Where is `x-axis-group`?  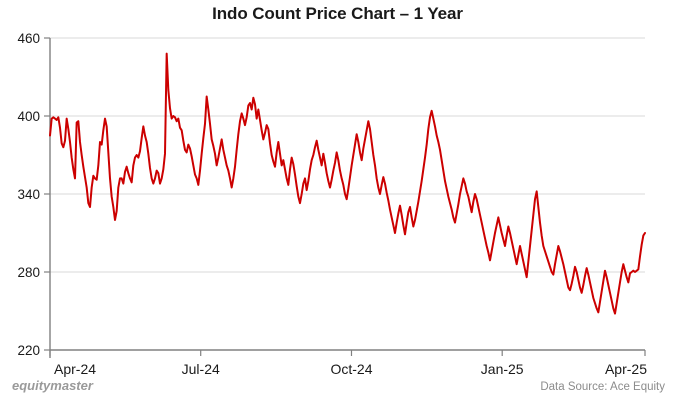
x-axis-group is located at coordinates (347, 352).